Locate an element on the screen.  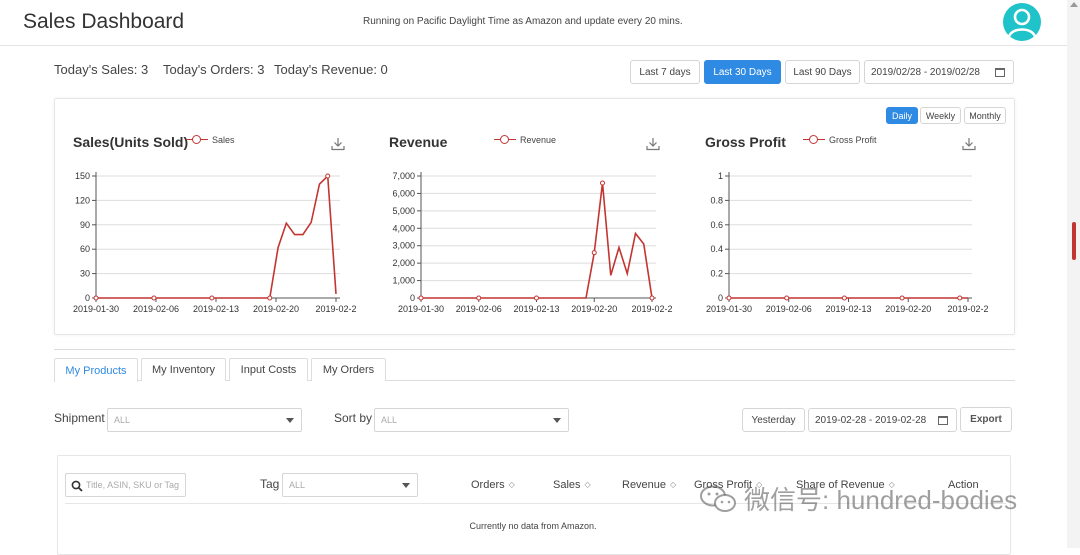
y-tick-label: 1,000 is located at coordinates (403, 281).